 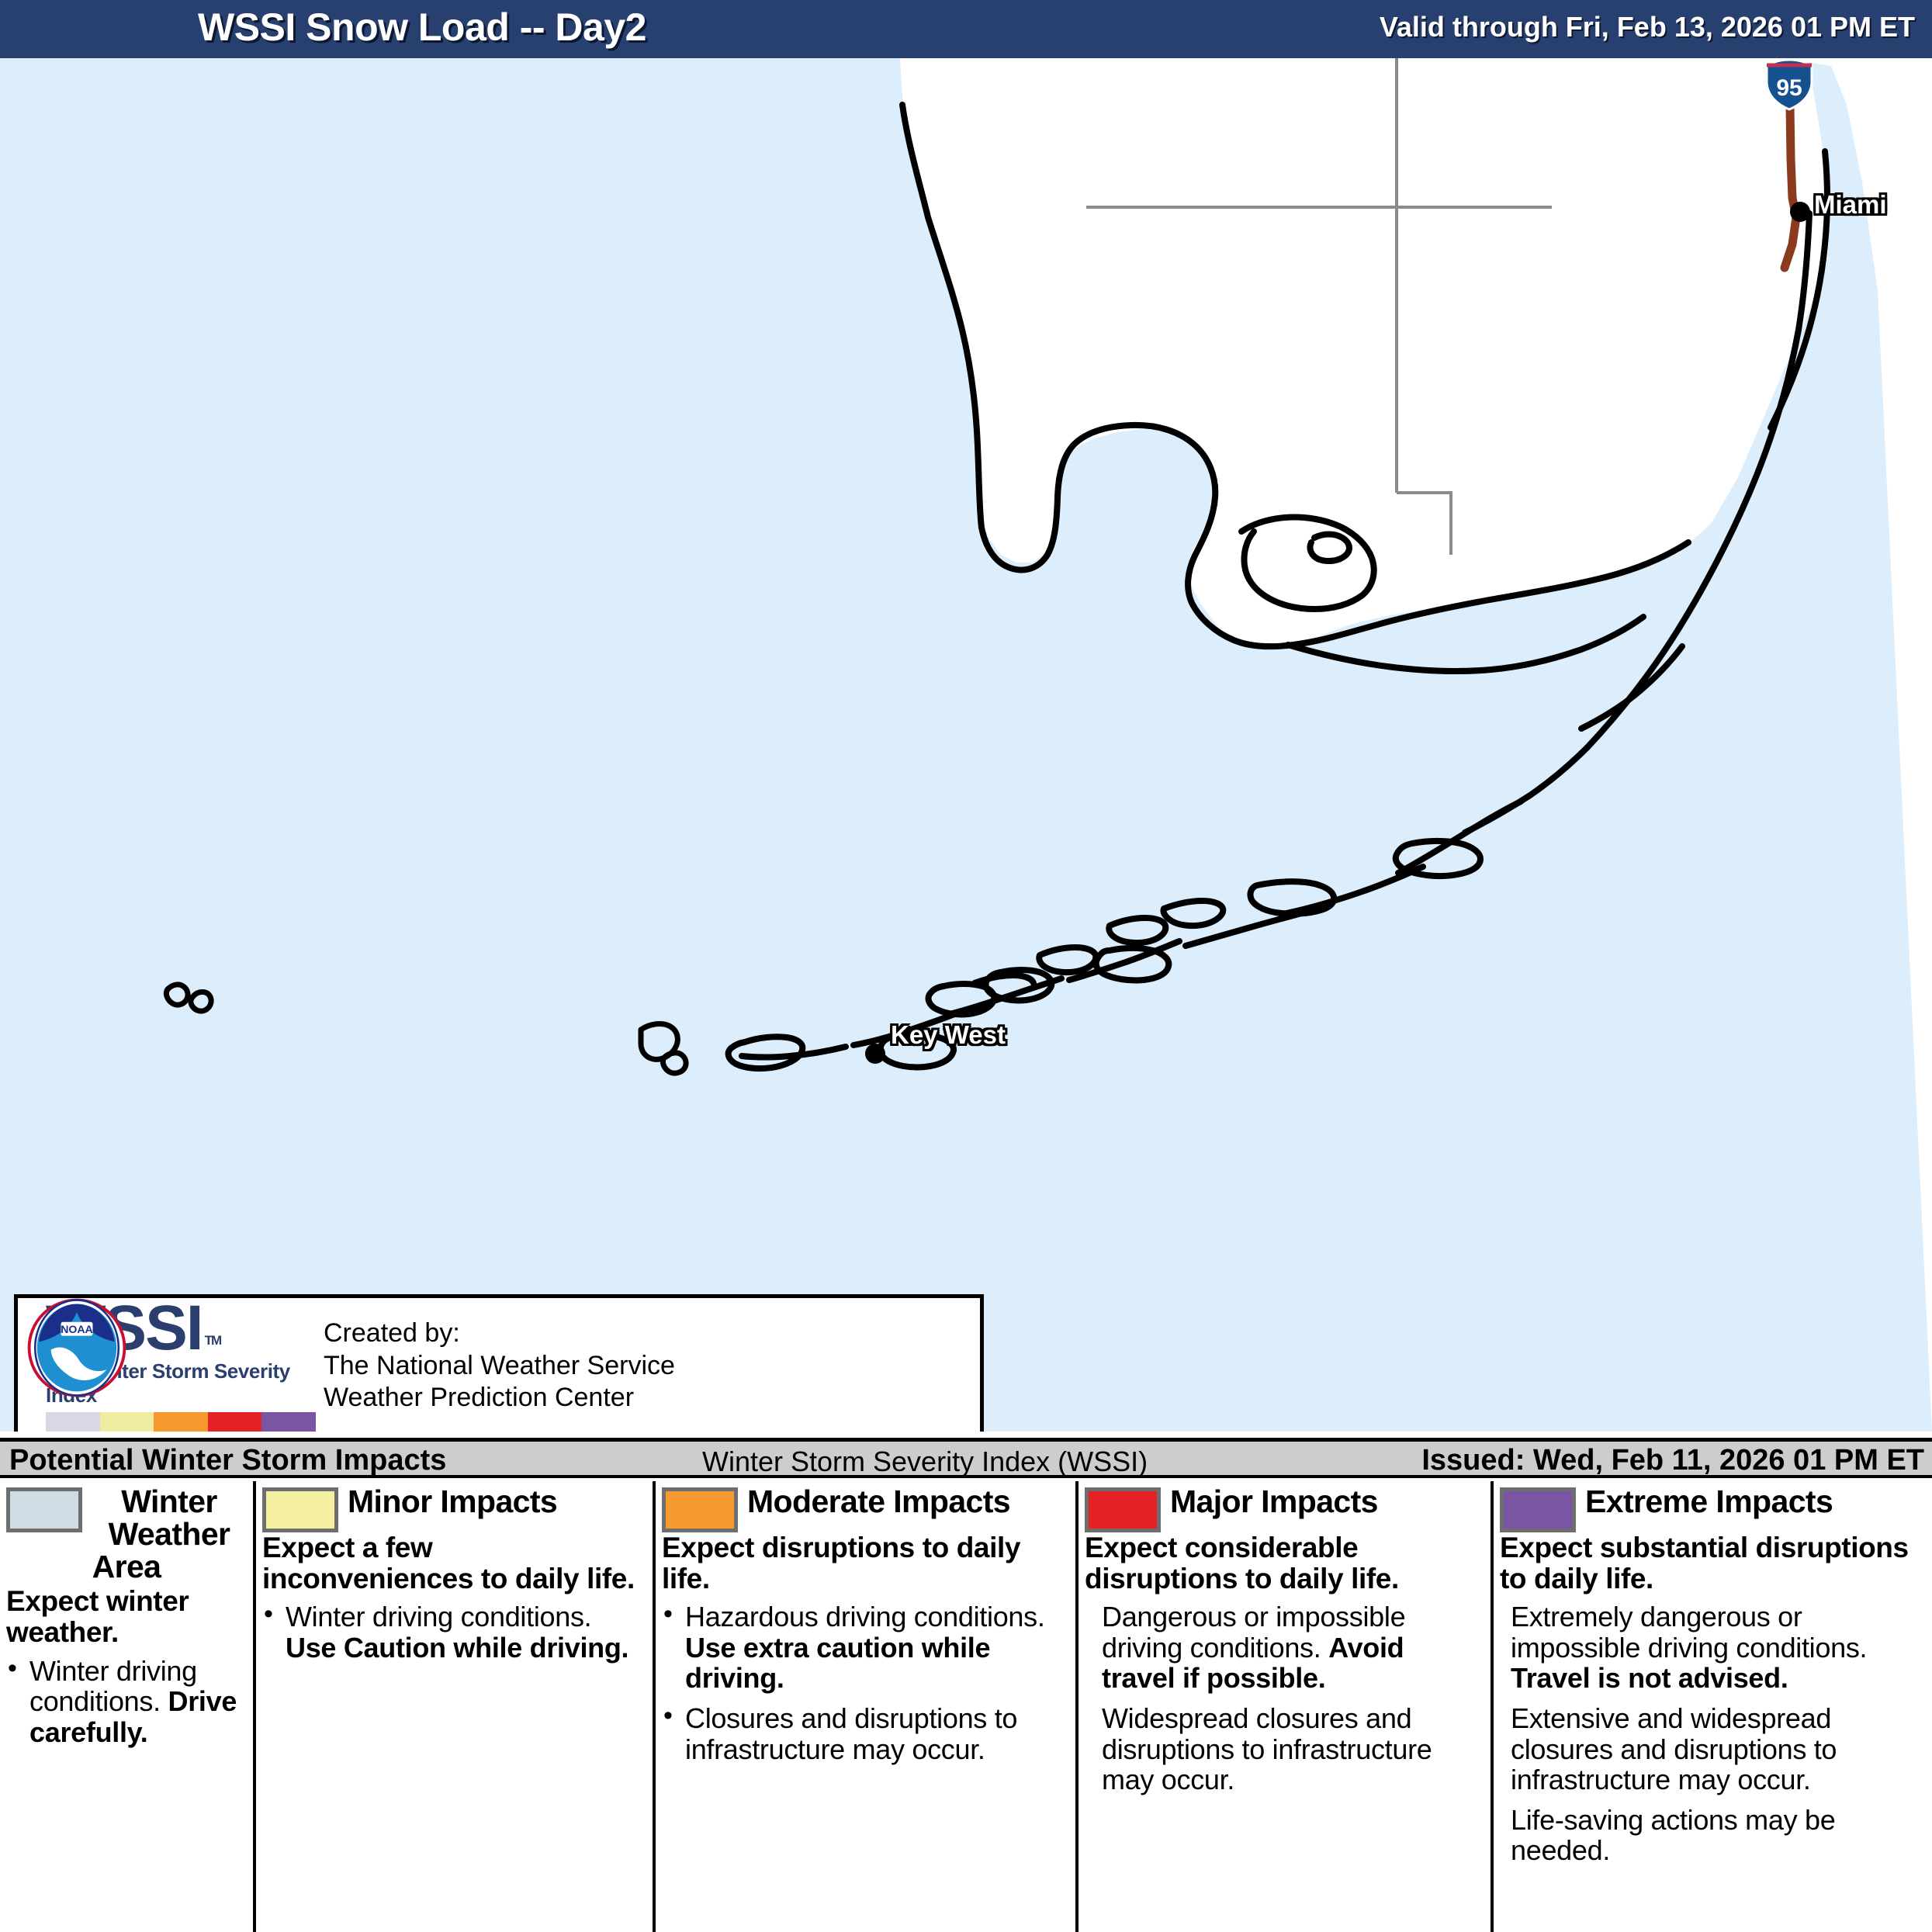 I want to click on legend-summary-winter-weather-area: Expect winter weather., so click(x=97, y=1617).